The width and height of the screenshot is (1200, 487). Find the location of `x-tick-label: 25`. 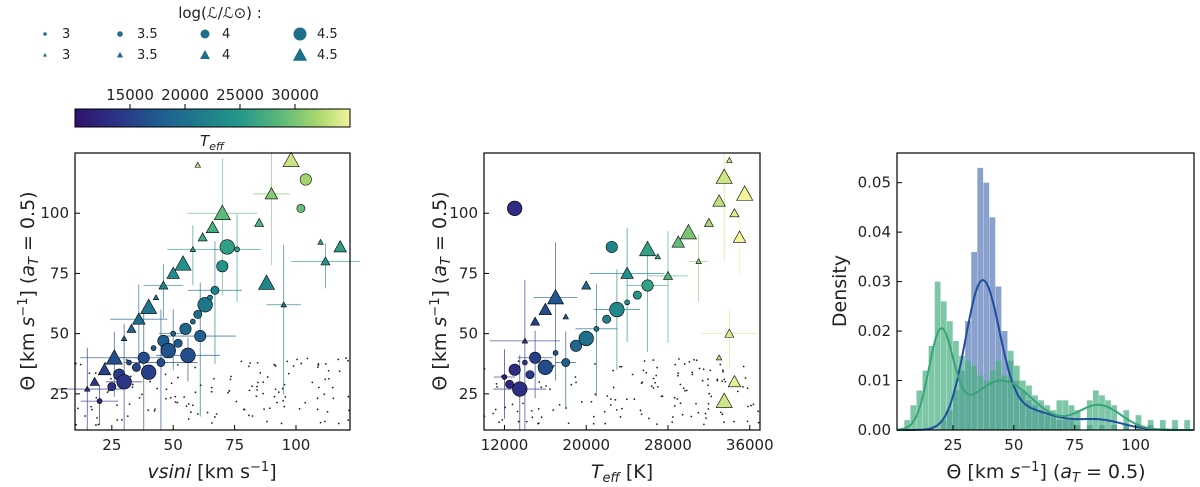

x-tick-label: 25 is located at coordinates (111, 445).